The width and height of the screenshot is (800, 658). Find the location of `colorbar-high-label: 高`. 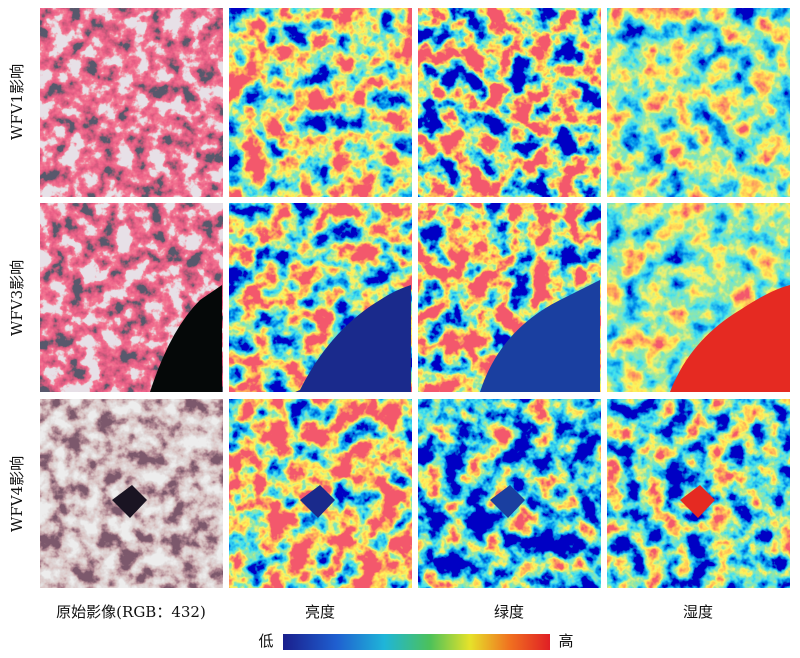

colorbar-high-label: 高 is located at coordinates (565, 641).